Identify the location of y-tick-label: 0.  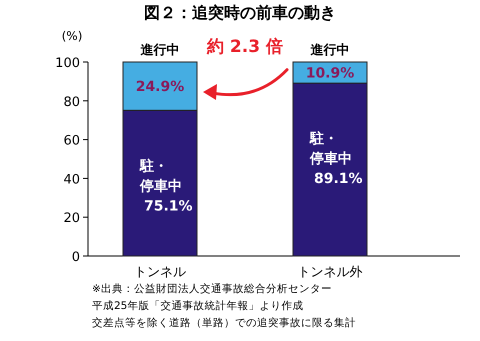
(76, 257).